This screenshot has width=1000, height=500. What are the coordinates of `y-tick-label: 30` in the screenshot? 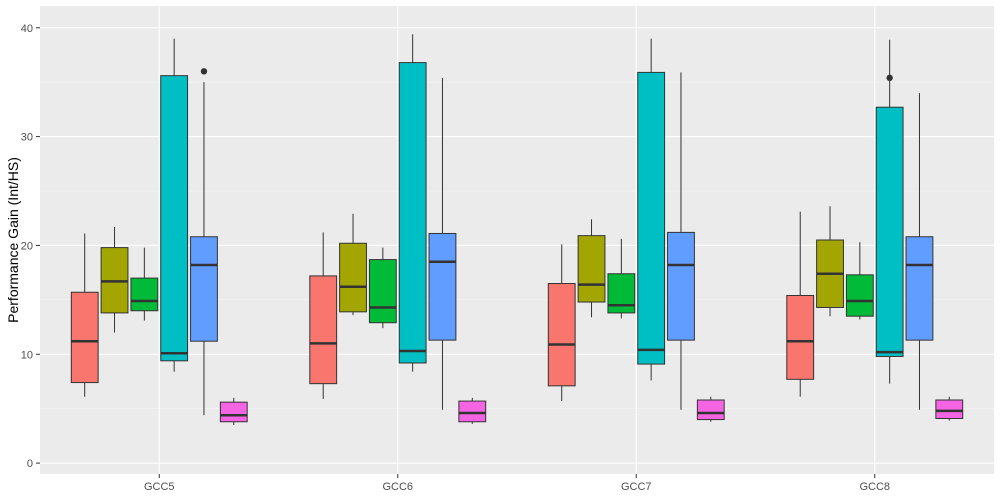 It's located at (27, 138).